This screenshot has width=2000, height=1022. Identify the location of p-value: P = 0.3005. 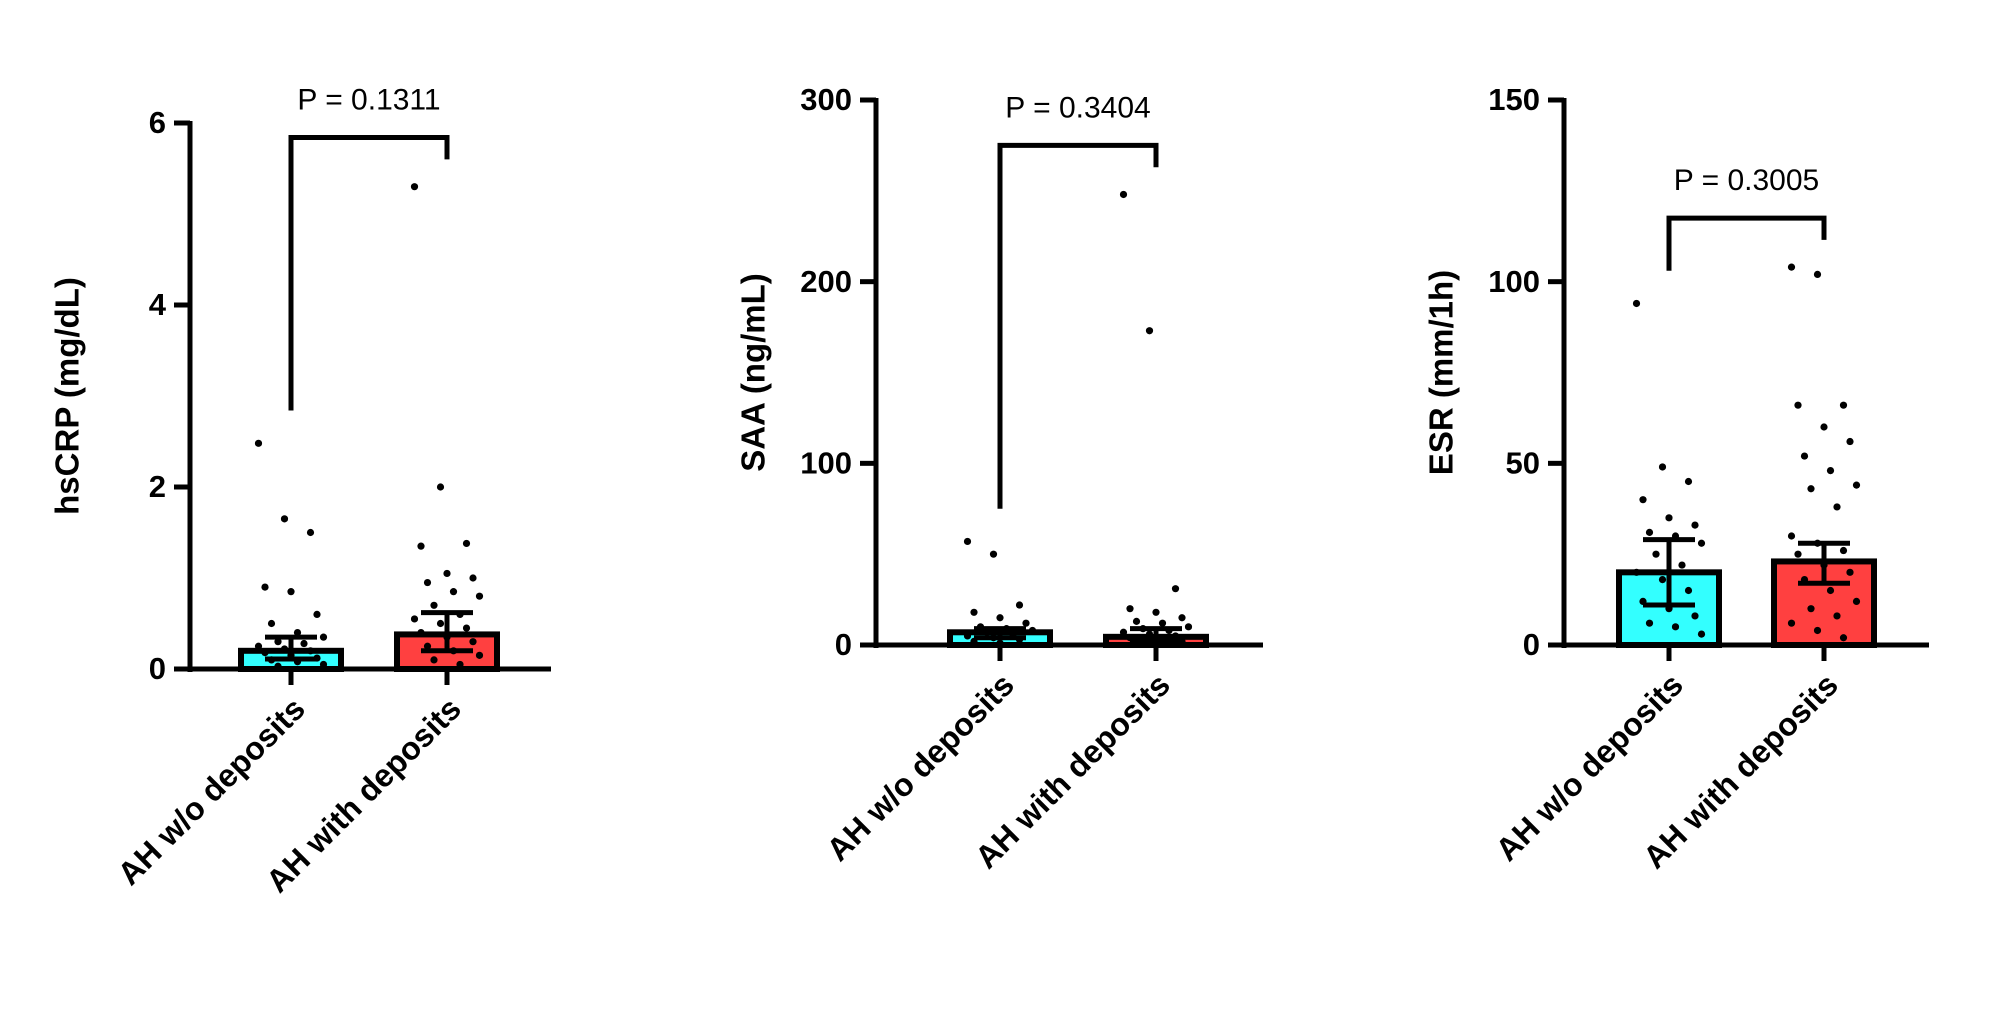
(1746, 180).